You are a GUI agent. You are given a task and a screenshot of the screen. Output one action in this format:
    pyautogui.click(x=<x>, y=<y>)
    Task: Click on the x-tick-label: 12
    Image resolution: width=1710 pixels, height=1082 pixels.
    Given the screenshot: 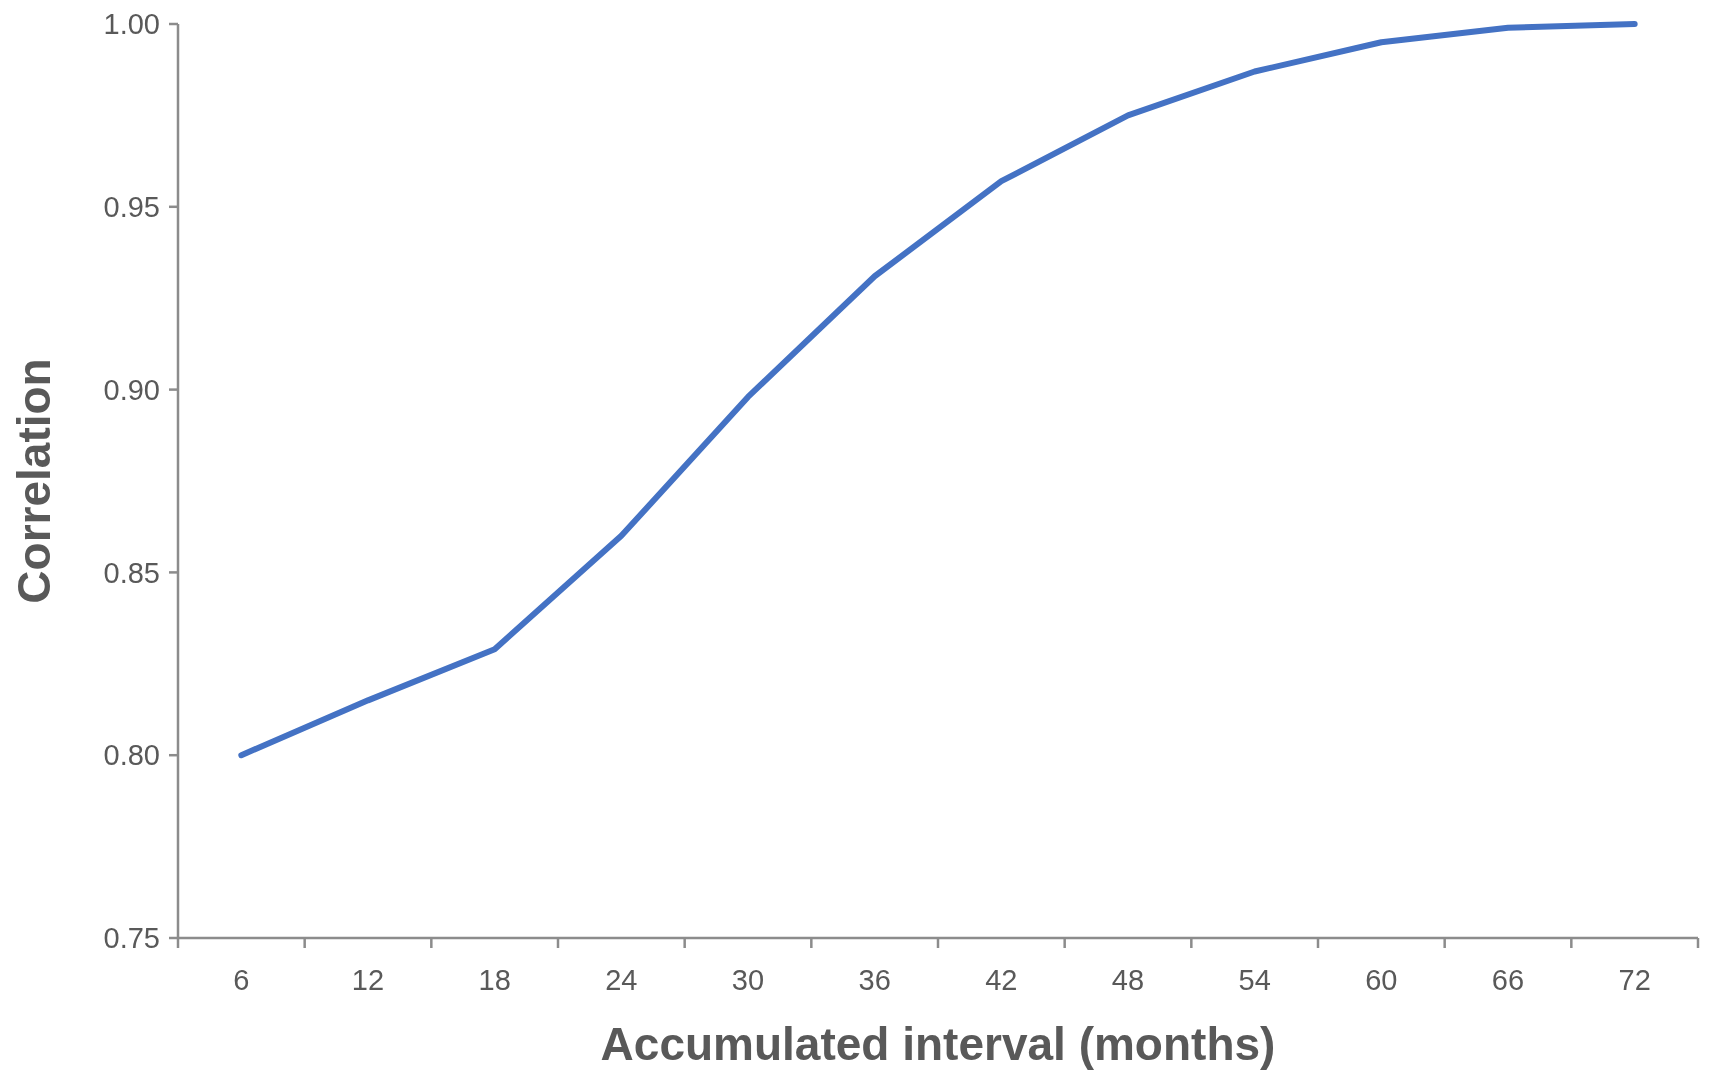 What is the action you would take?
    pyautogui.click(x=368, y=980)
    